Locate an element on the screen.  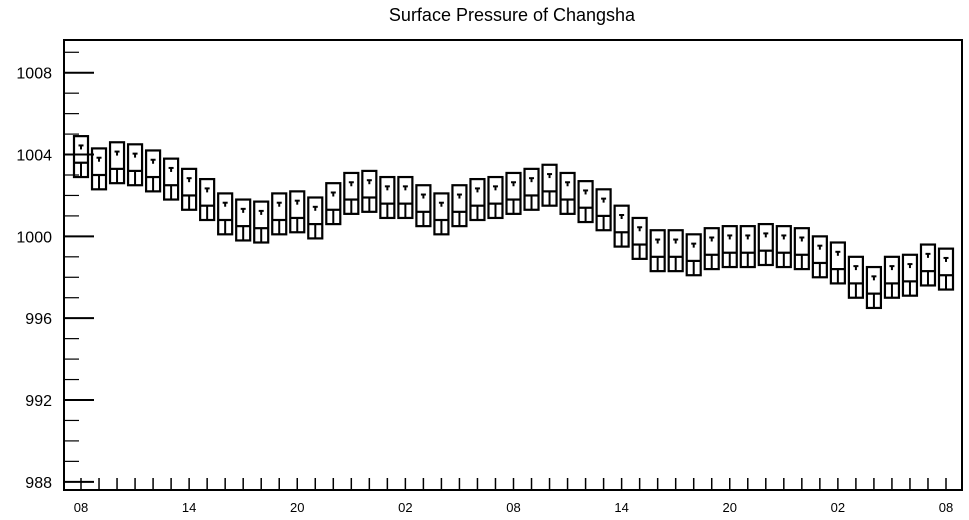
y-tick-label: 1008 is located at coordinates (34, 74).